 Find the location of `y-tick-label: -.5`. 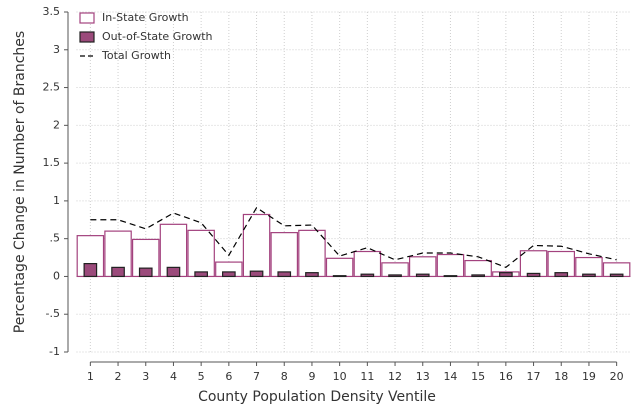

y-tick-label: -.5 is located at coordinates (53, 313).